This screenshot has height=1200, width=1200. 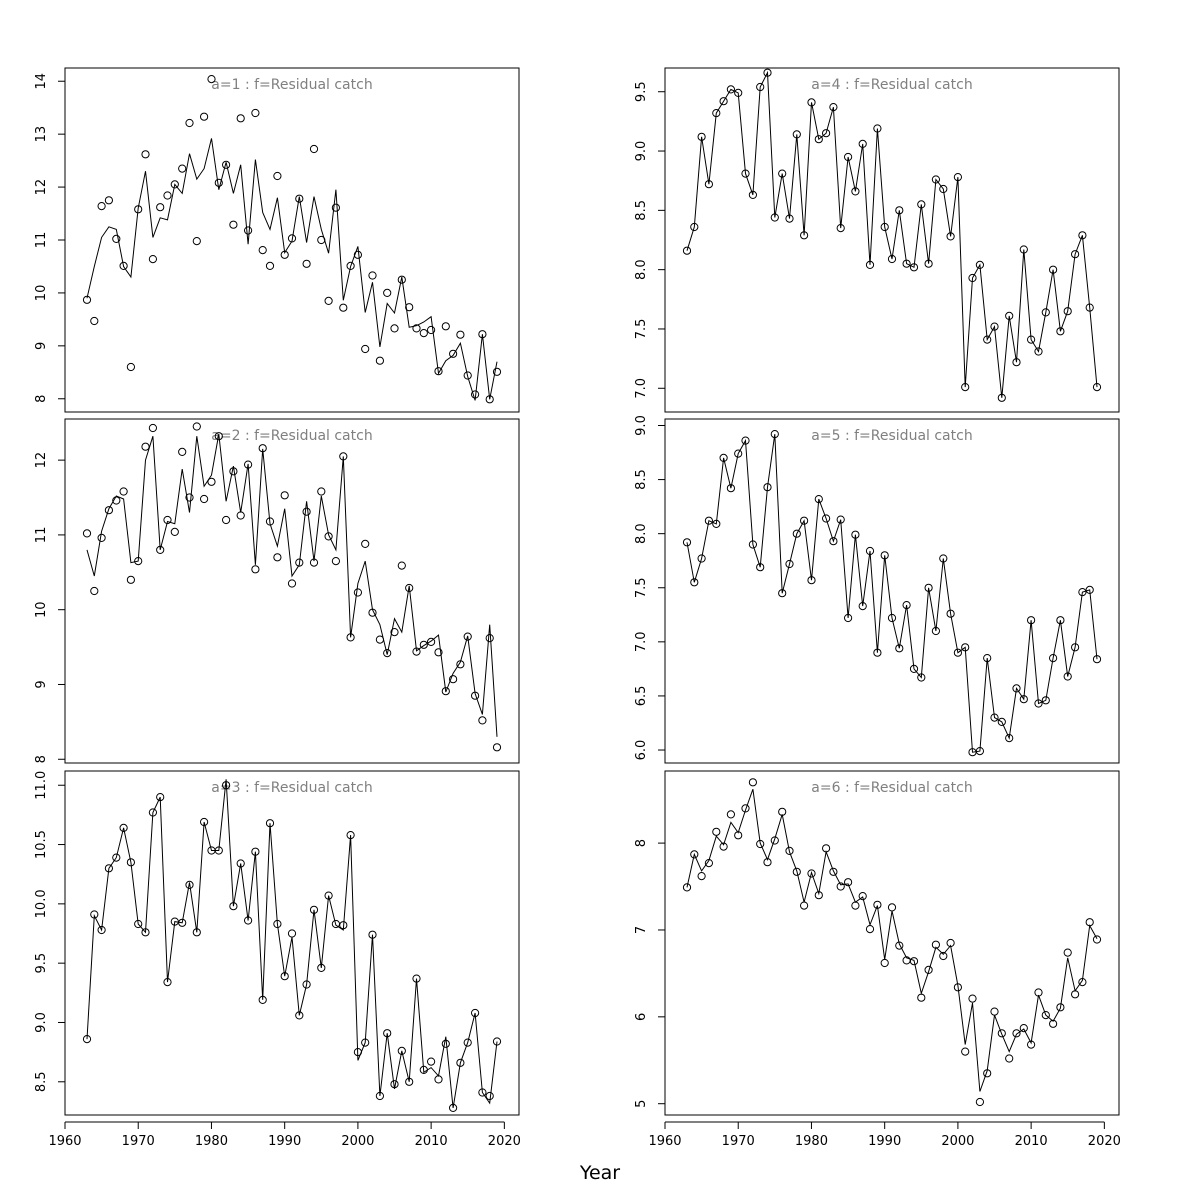 I want to click on panel-3: a=2 : f=Residual catch 8 9 10 11 12, so click(x=277, y=591).